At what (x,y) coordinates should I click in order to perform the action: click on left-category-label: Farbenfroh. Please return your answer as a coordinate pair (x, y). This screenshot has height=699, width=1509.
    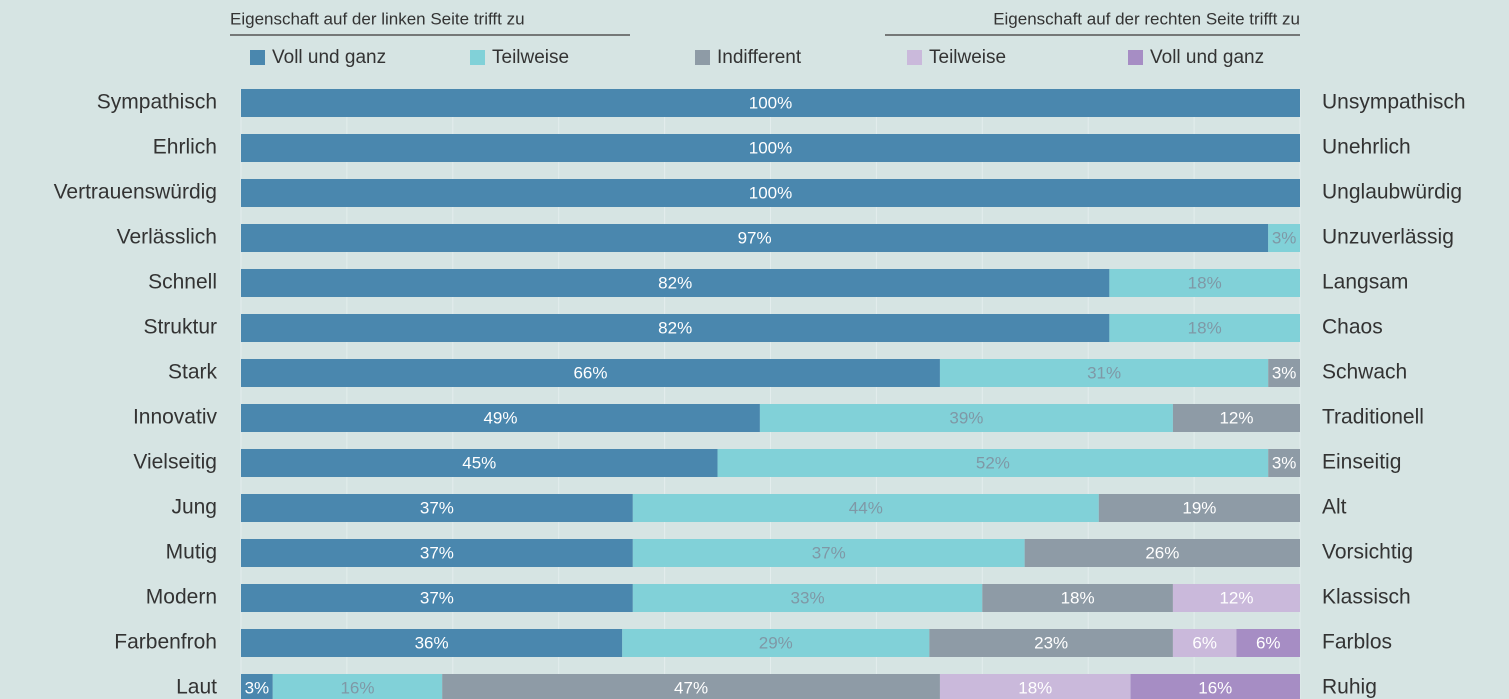
    Looking at the image, I should click on (165, 642).